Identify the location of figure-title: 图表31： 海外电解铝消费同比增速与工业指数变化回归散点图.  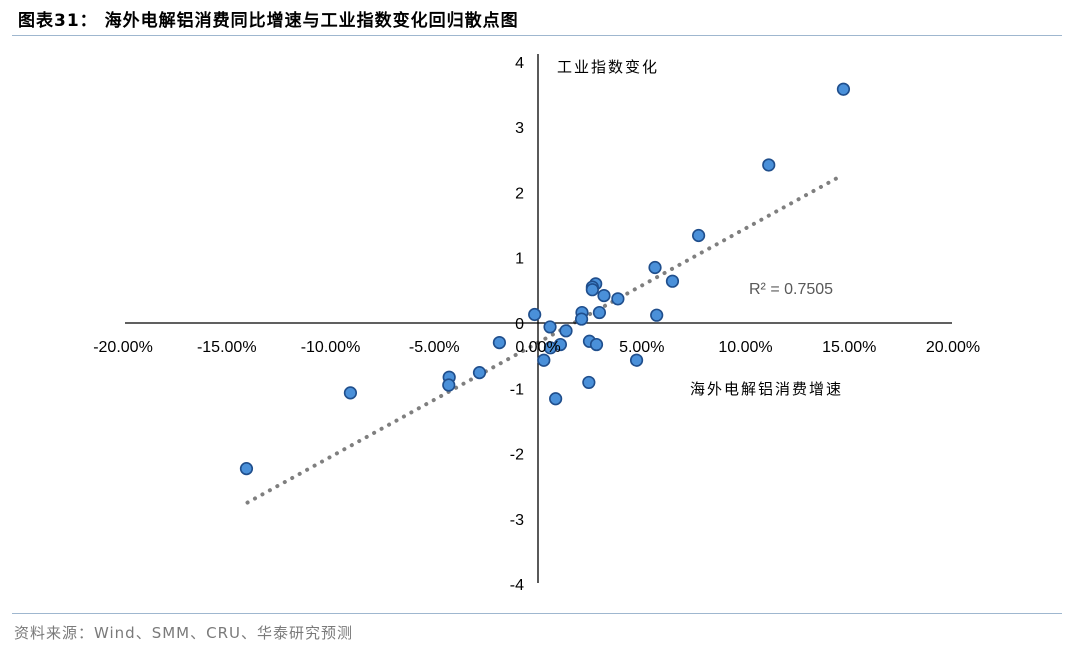
(268, 21).